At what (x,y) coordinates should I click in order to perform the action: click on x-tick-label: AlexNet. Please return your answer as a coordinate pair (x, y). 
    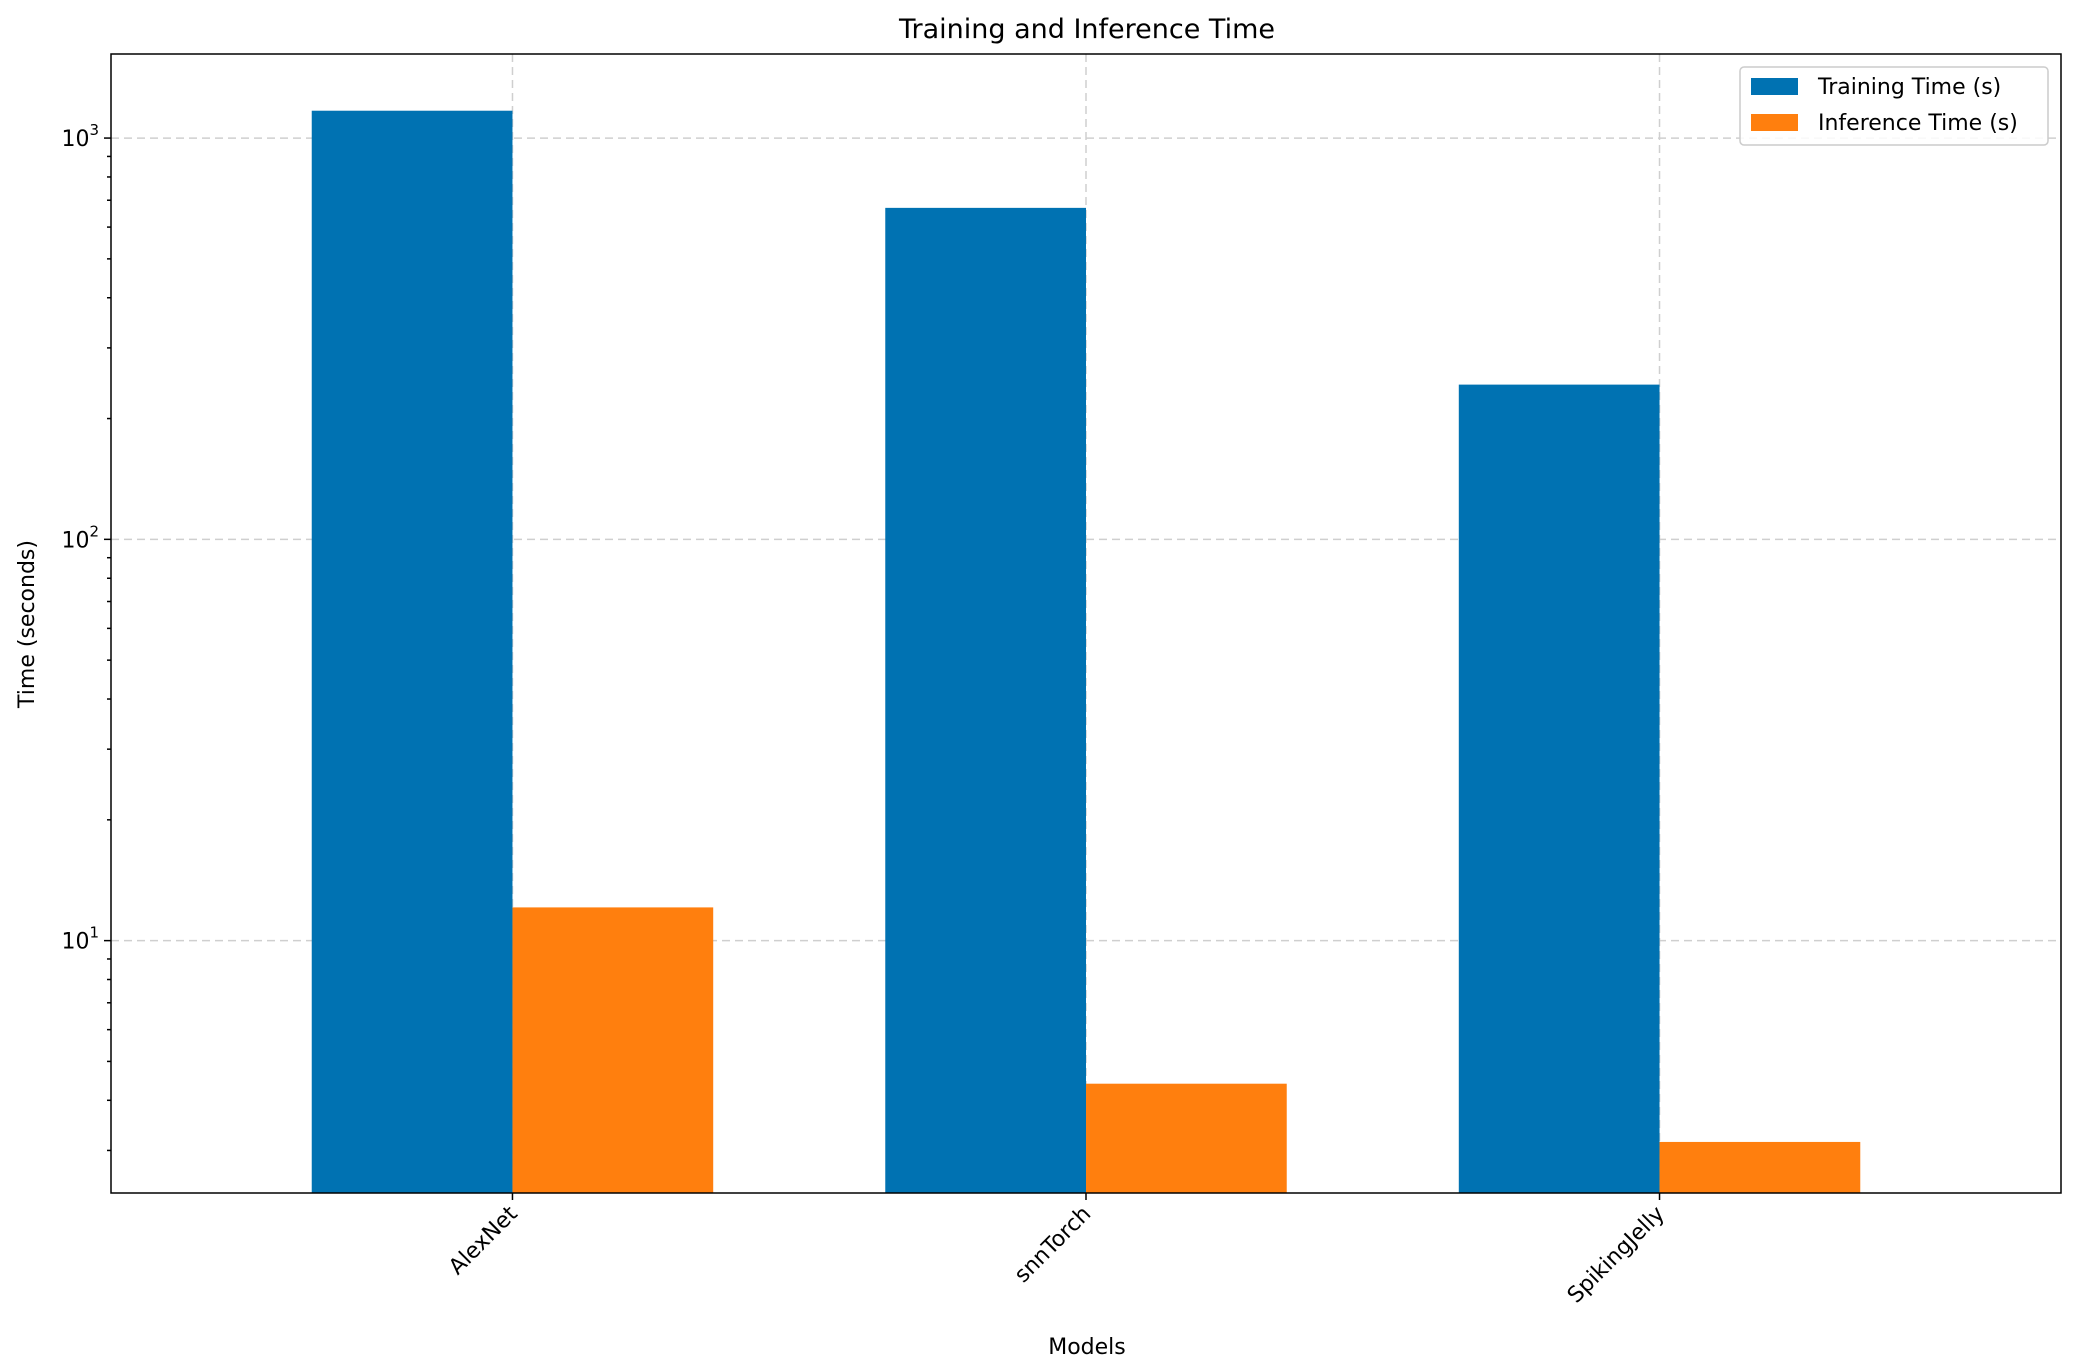
    Looking at the image, I should click on (483, 1240).